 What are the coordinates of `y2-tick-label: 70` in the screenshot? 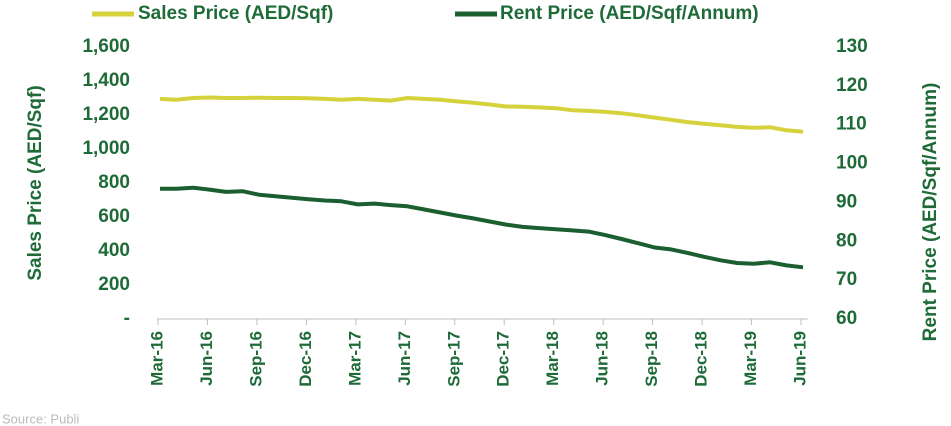 It's located at (846, 279).